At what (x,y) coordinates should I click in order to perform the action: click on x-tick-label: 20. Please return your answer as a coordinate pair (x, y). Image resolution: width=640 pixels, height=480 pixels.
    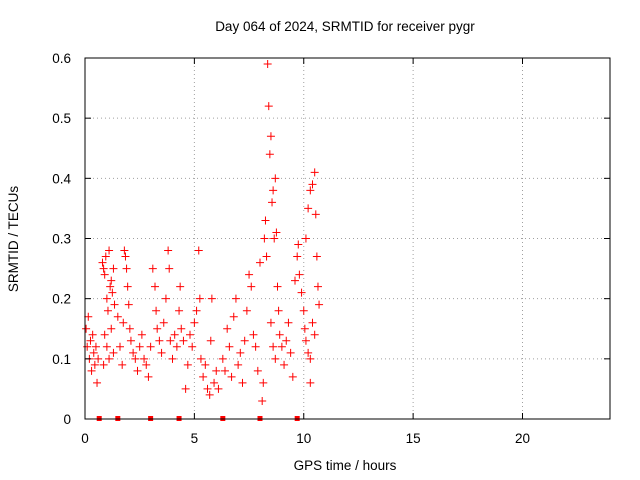
    Looking at the image, I should click on (522, 438).